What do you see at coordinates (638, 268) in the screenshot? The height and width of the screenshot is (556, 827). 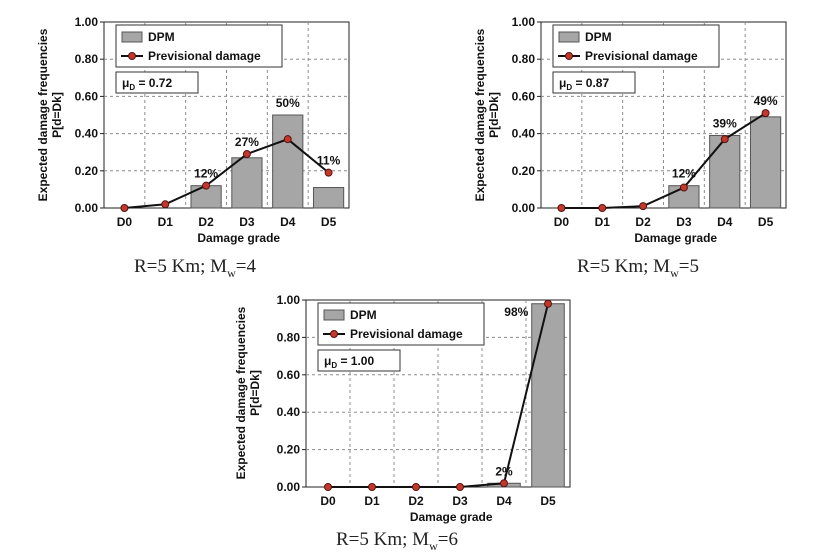 I see `chart-caption-mw5: R=5 Km; Mw=5` at bounding box center [638, 268].